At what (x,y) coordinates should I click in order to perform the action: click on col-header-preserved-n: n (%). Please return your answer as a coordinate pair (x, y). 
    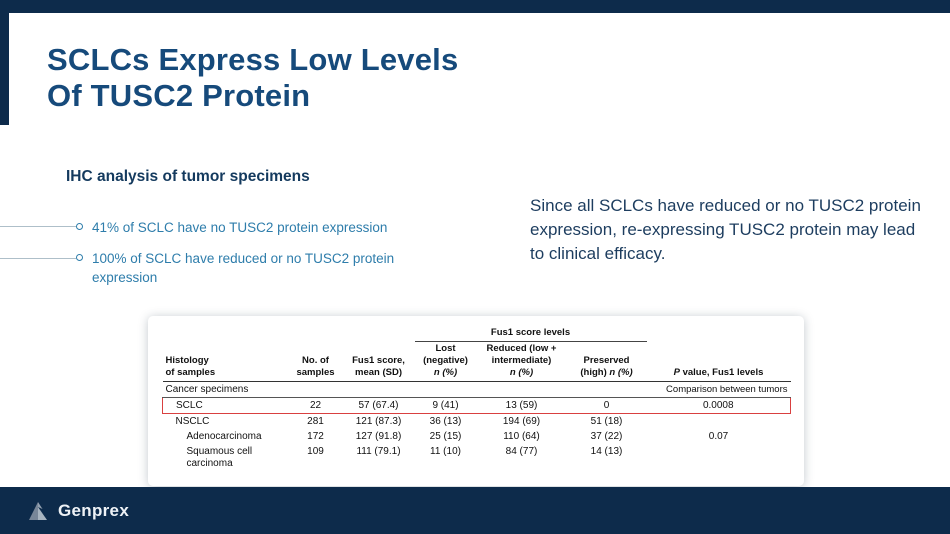
    Looking at the image, I should click on (621, 372).